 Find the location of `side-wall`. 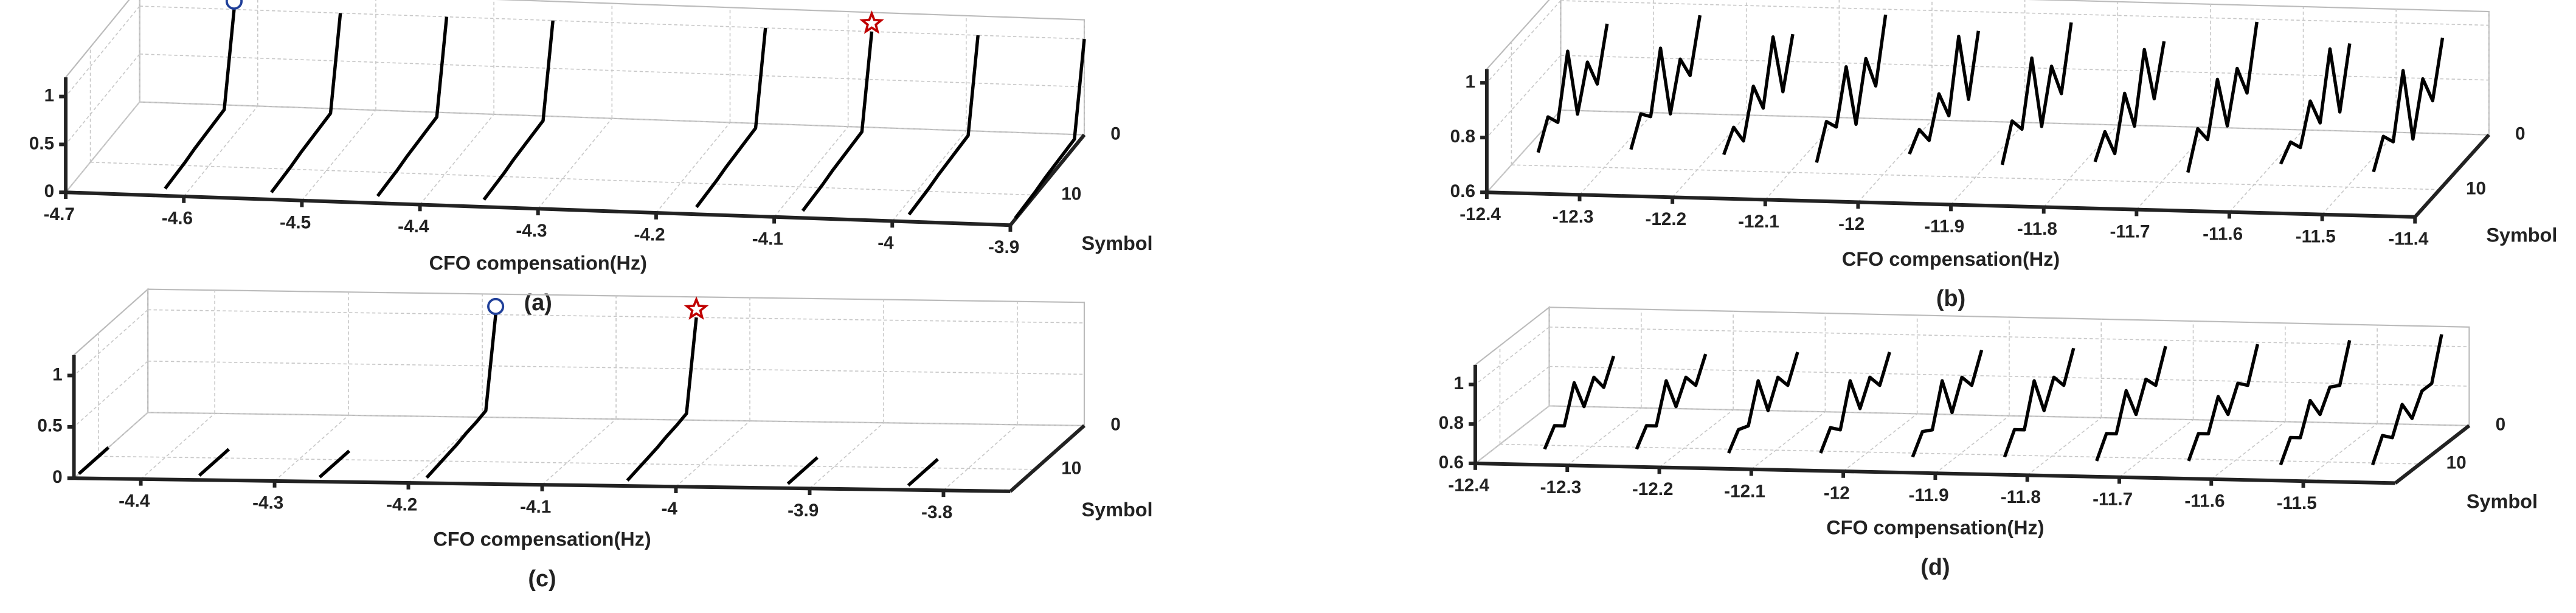

side-wall is located at coordinates (111, 384).